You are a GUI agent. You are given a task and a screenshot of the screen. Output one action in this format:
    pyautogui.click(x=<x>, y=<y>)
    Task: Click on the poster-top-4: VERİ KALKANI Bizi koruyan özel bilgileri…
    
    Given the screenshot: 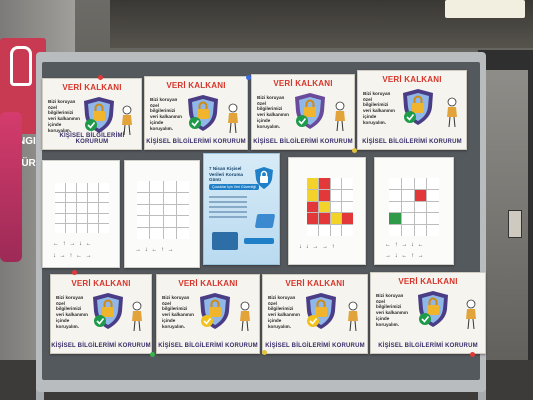 What is the action you would take?
    pyautogui.click(x=412, y=110)
    